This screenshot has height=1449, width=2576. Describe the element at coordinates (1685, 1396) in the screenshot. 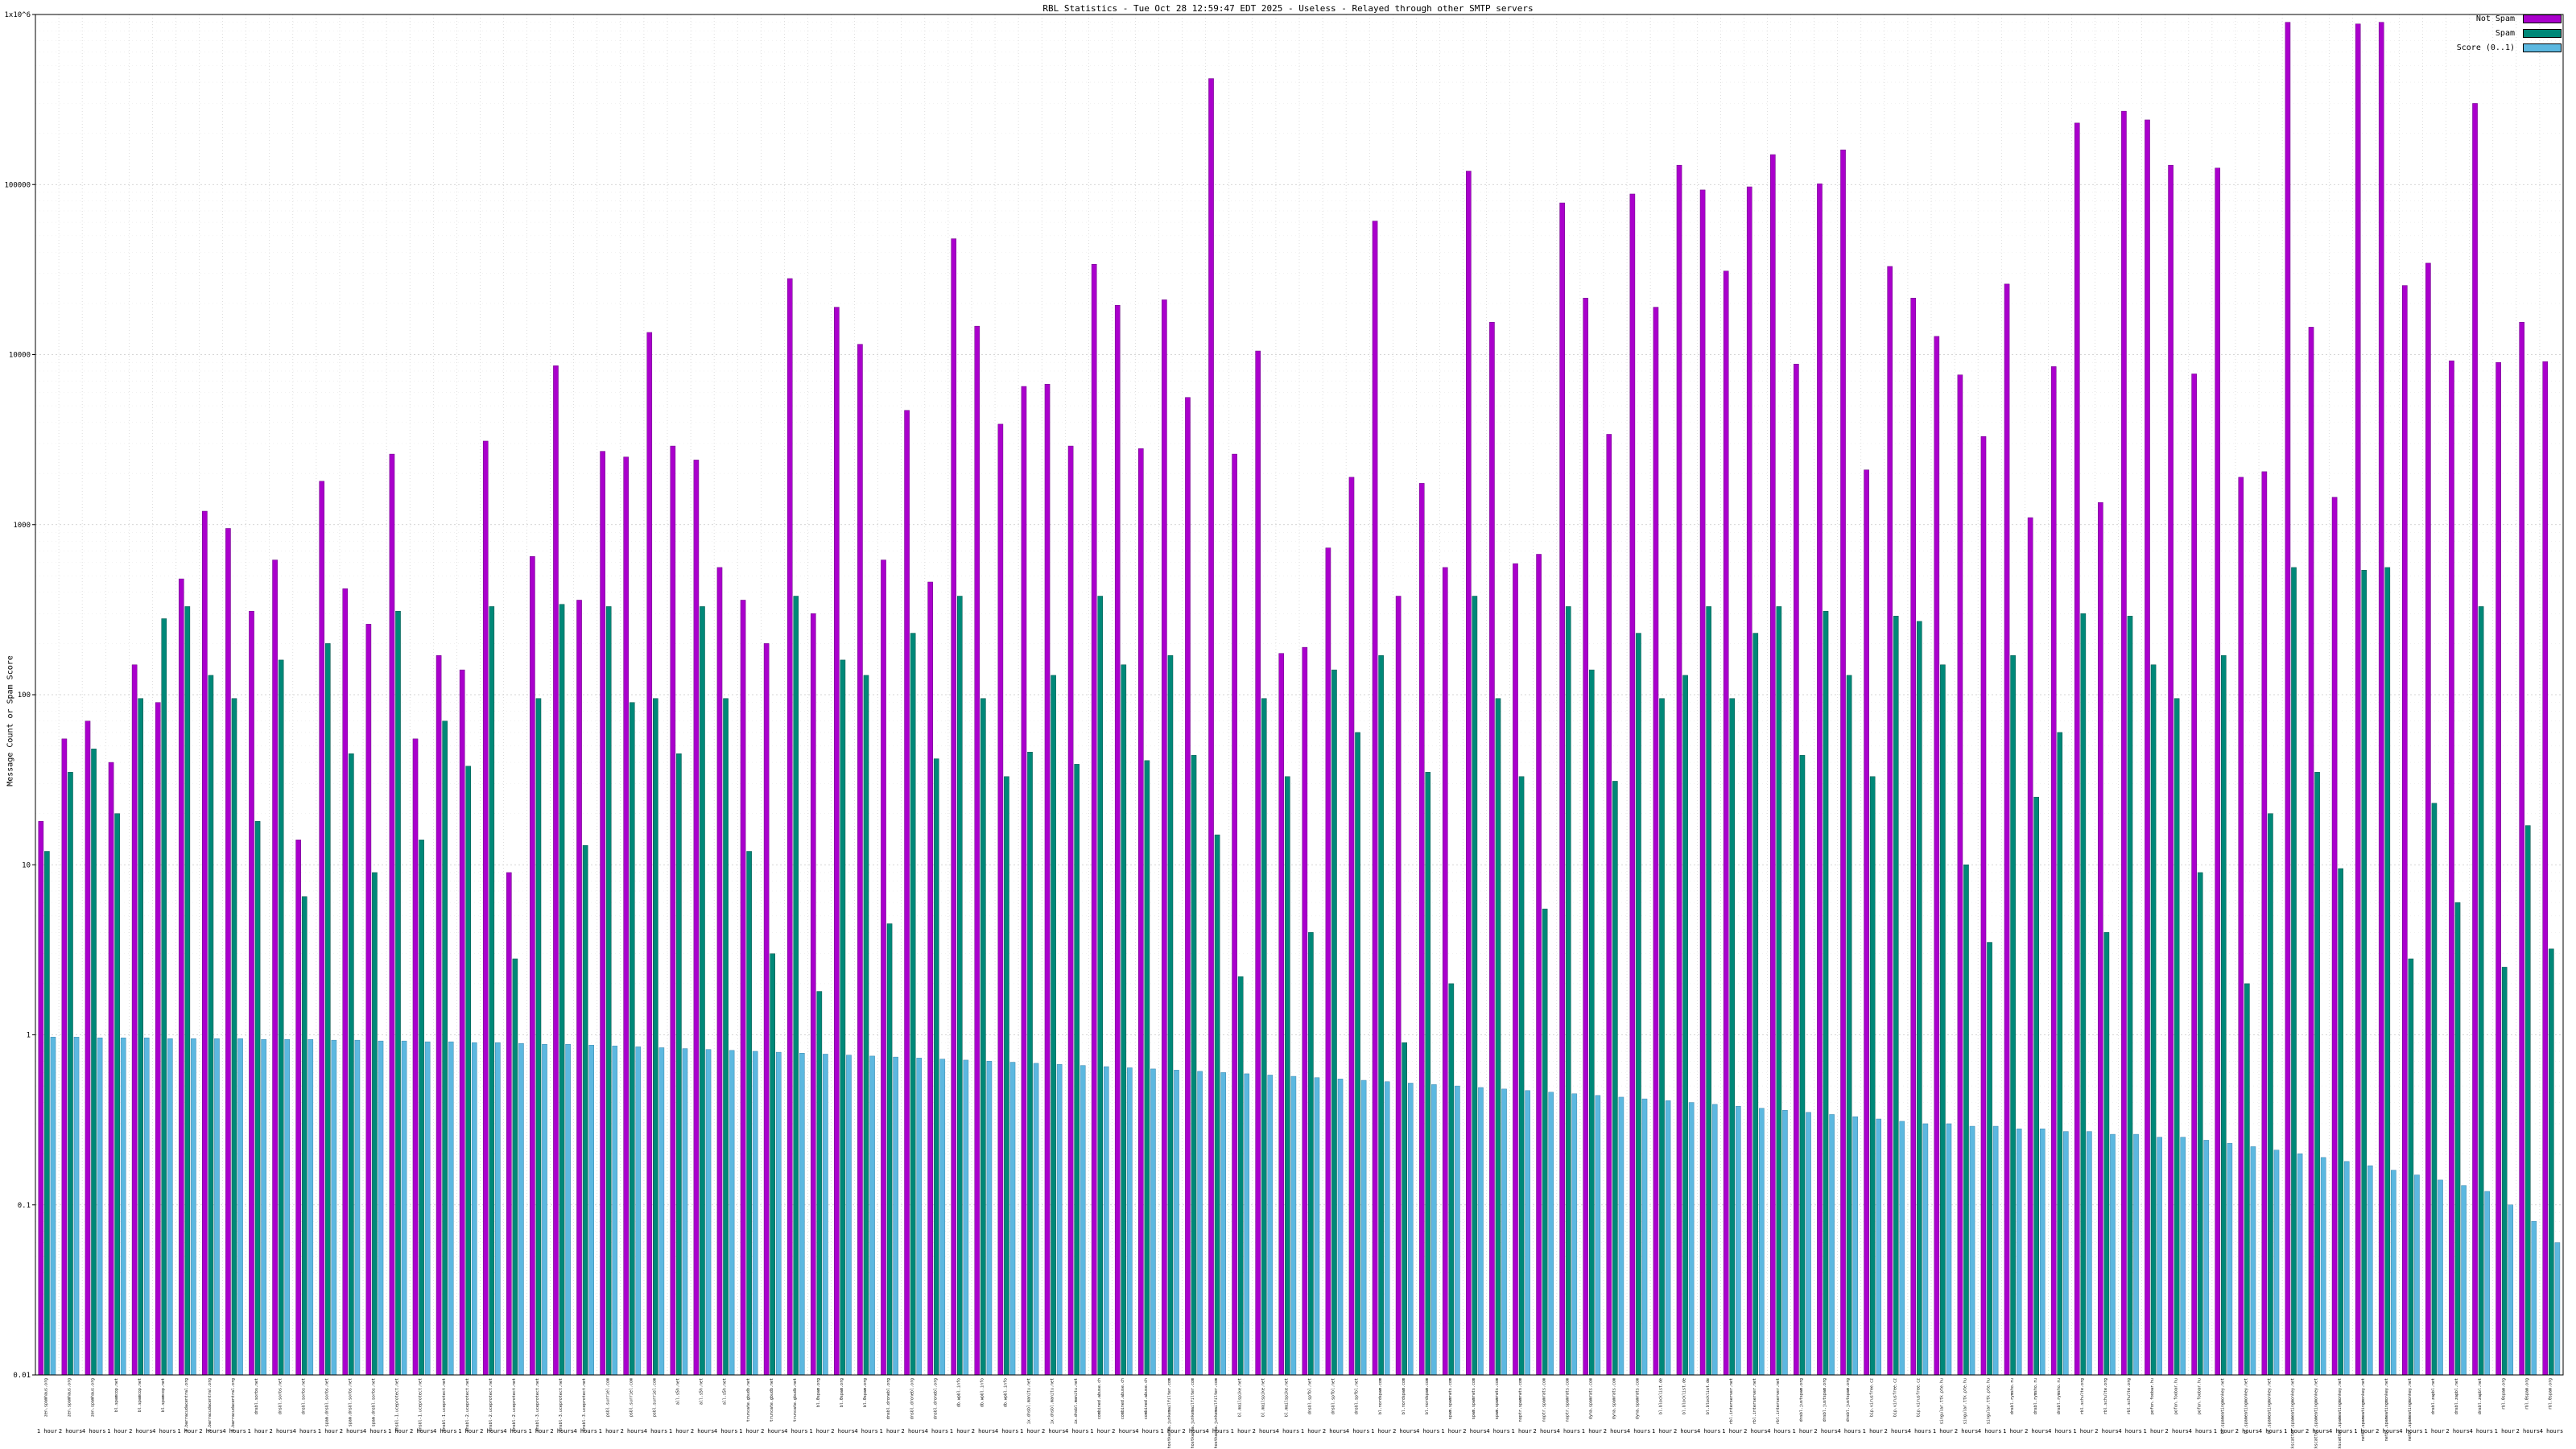

I see `x-host-label: bl.blocklist.de` at that location.